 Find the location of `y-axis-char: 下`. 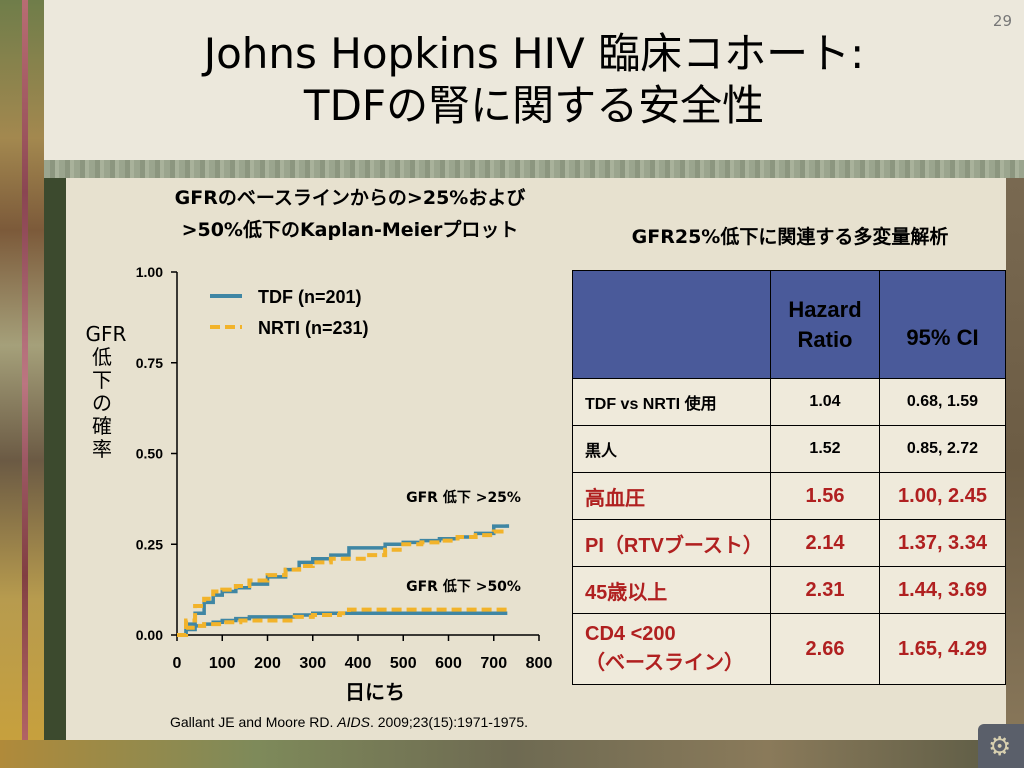

y-axis-char: 下 is located at coordinates (102, 380).